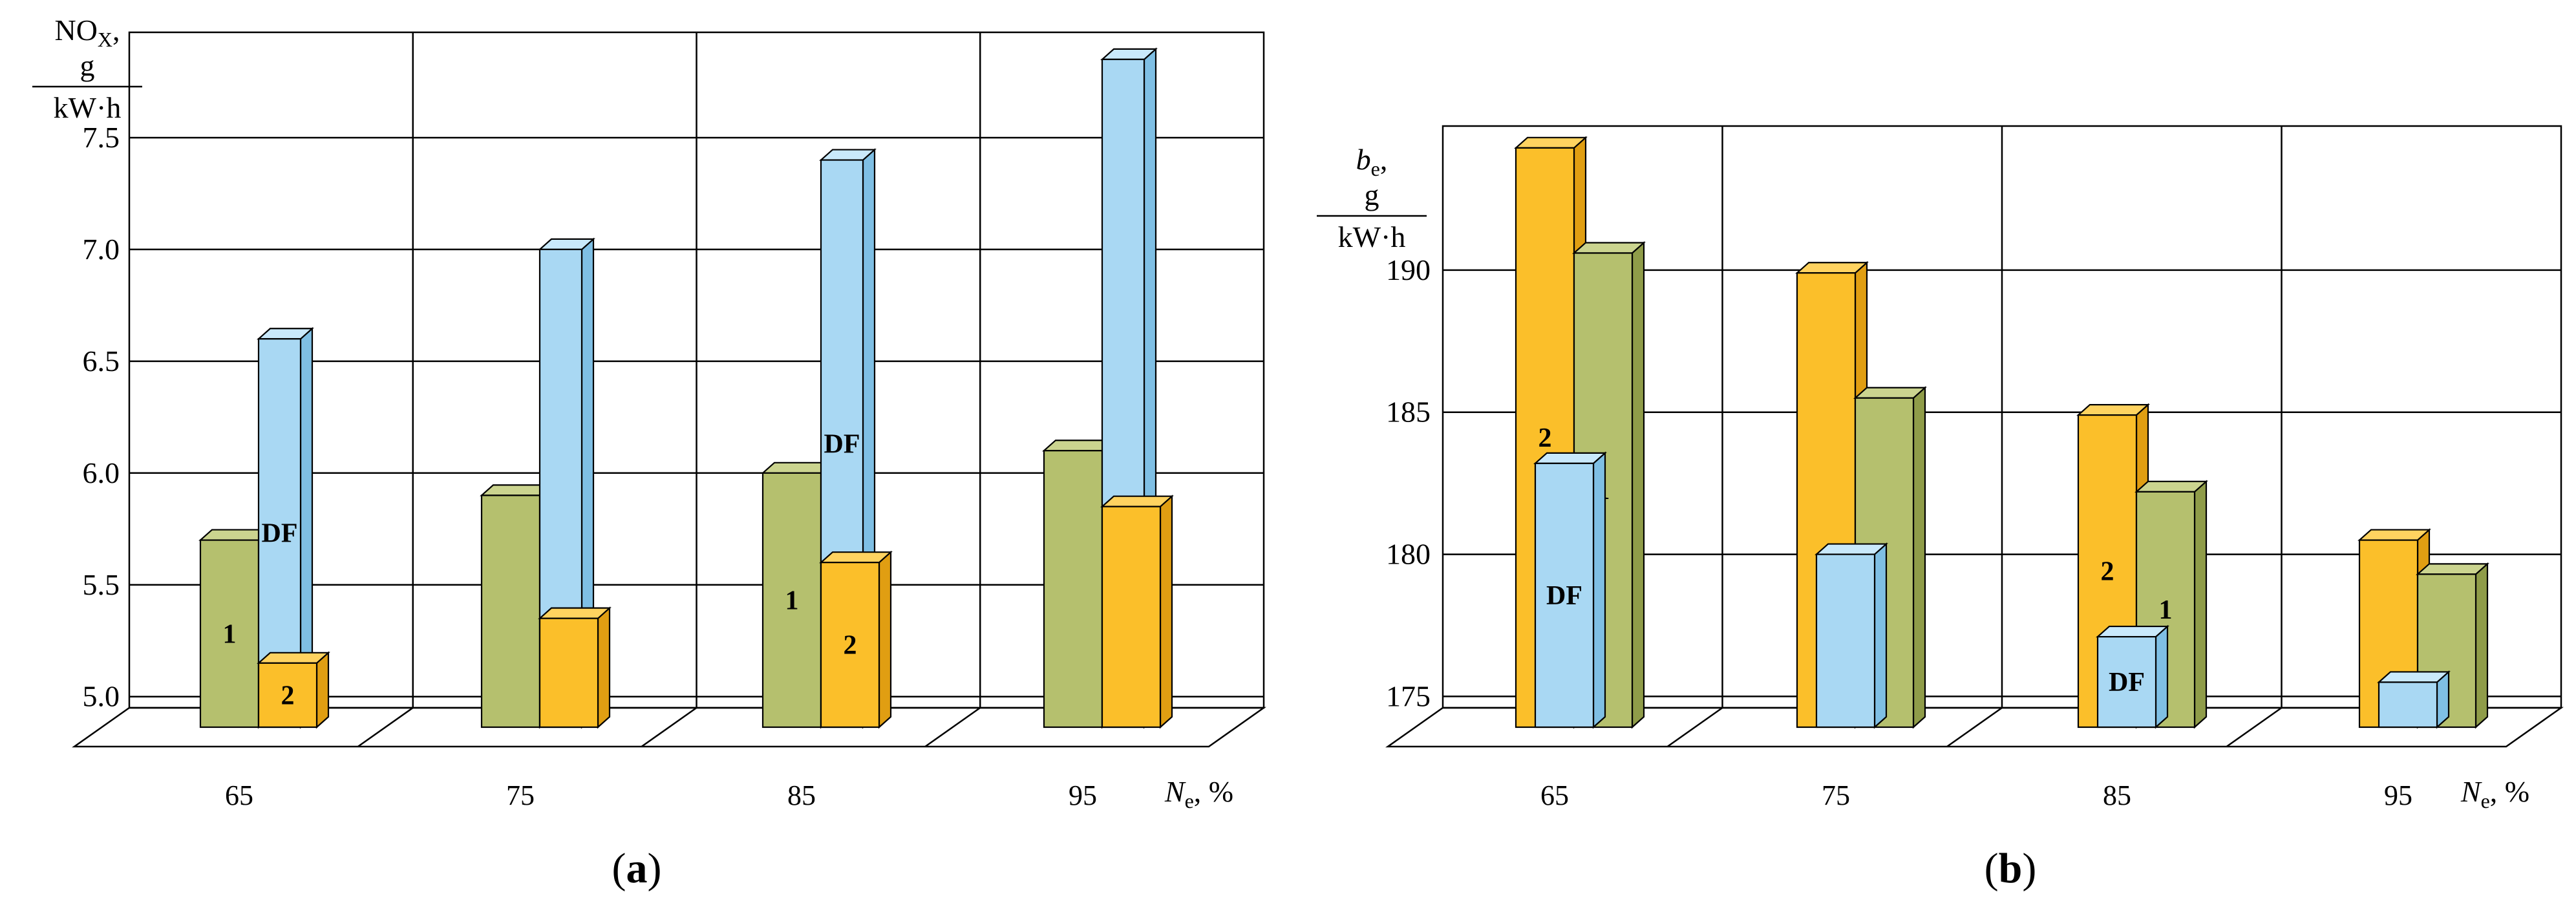 The image size is (2576, 903). I want to click on y-axis-title-sub: e, so click(1375, 168).